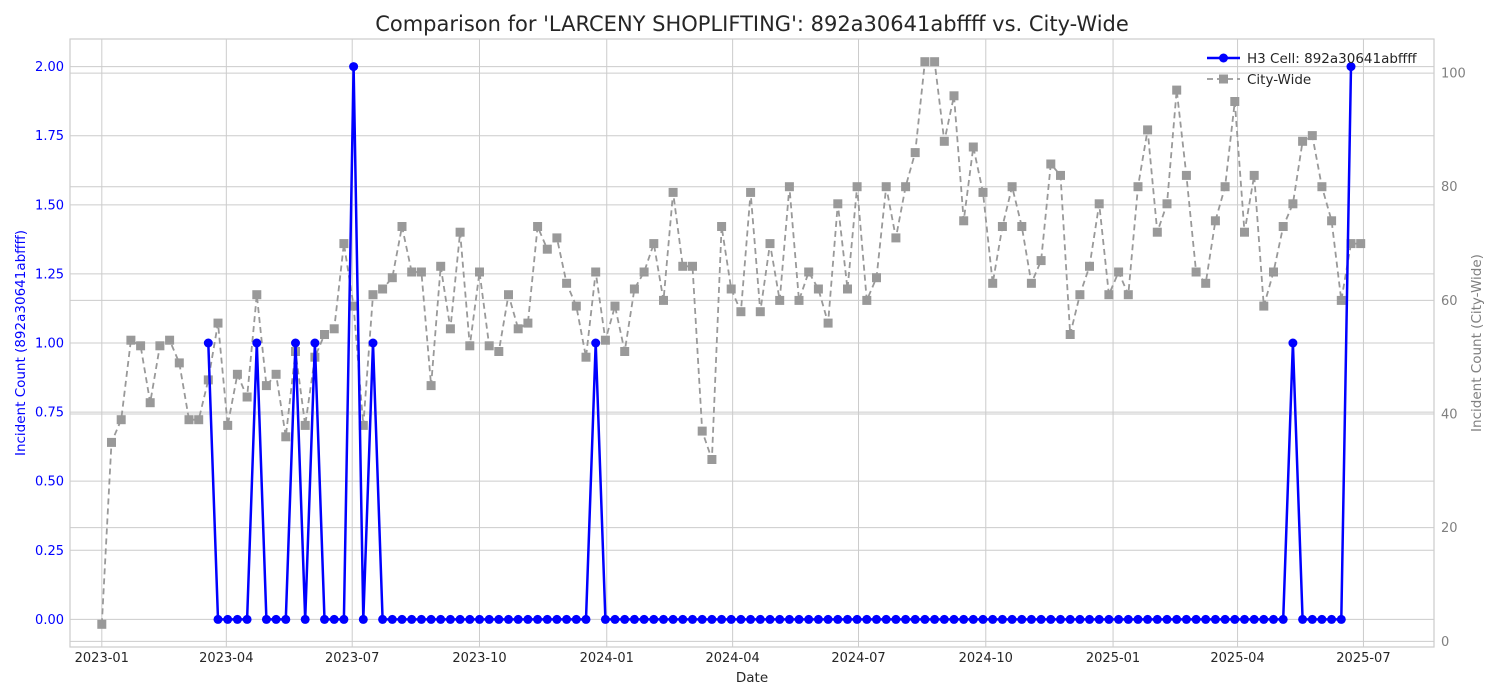  What do you see at coordinates (1363, 658) in the screenshot?
I see `x-tick-label: 2025-07` at bounding box center [1363, 658].